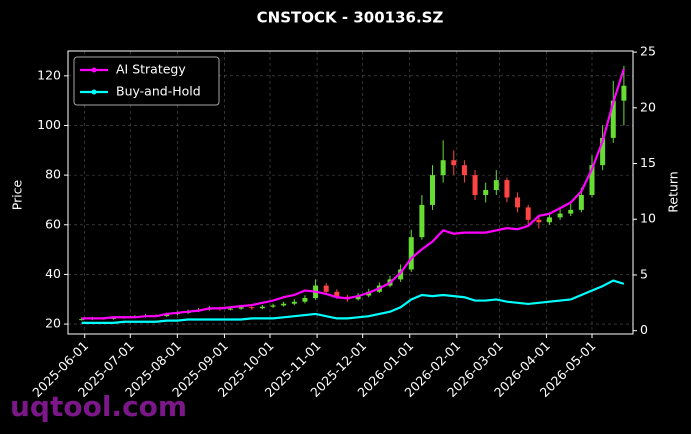  Describe the element at coordinates (648, 162) in the screenshot. I see `y2-tick-label: 15` at that location.